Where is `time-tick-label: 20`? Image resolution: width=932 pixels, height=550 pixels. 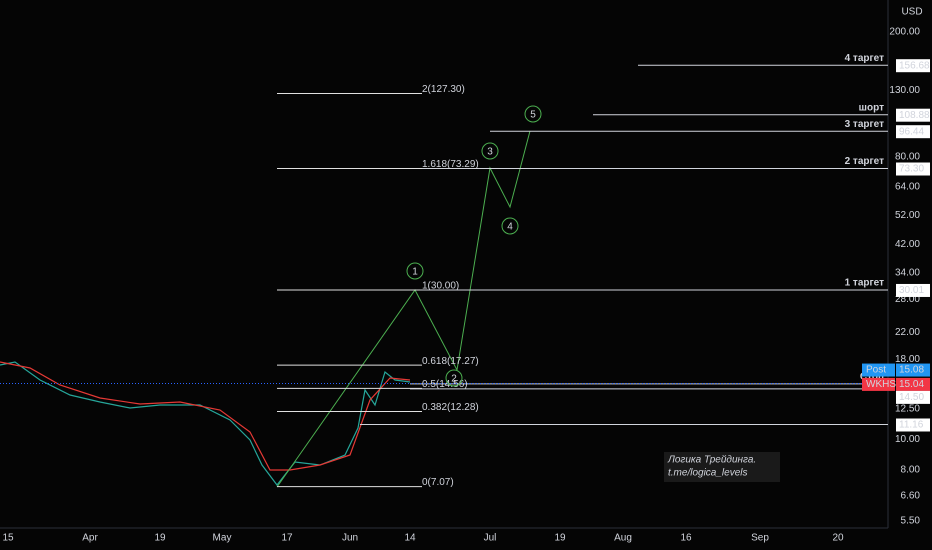 time-tick-label: 20 is located at coordinates (838, 538).